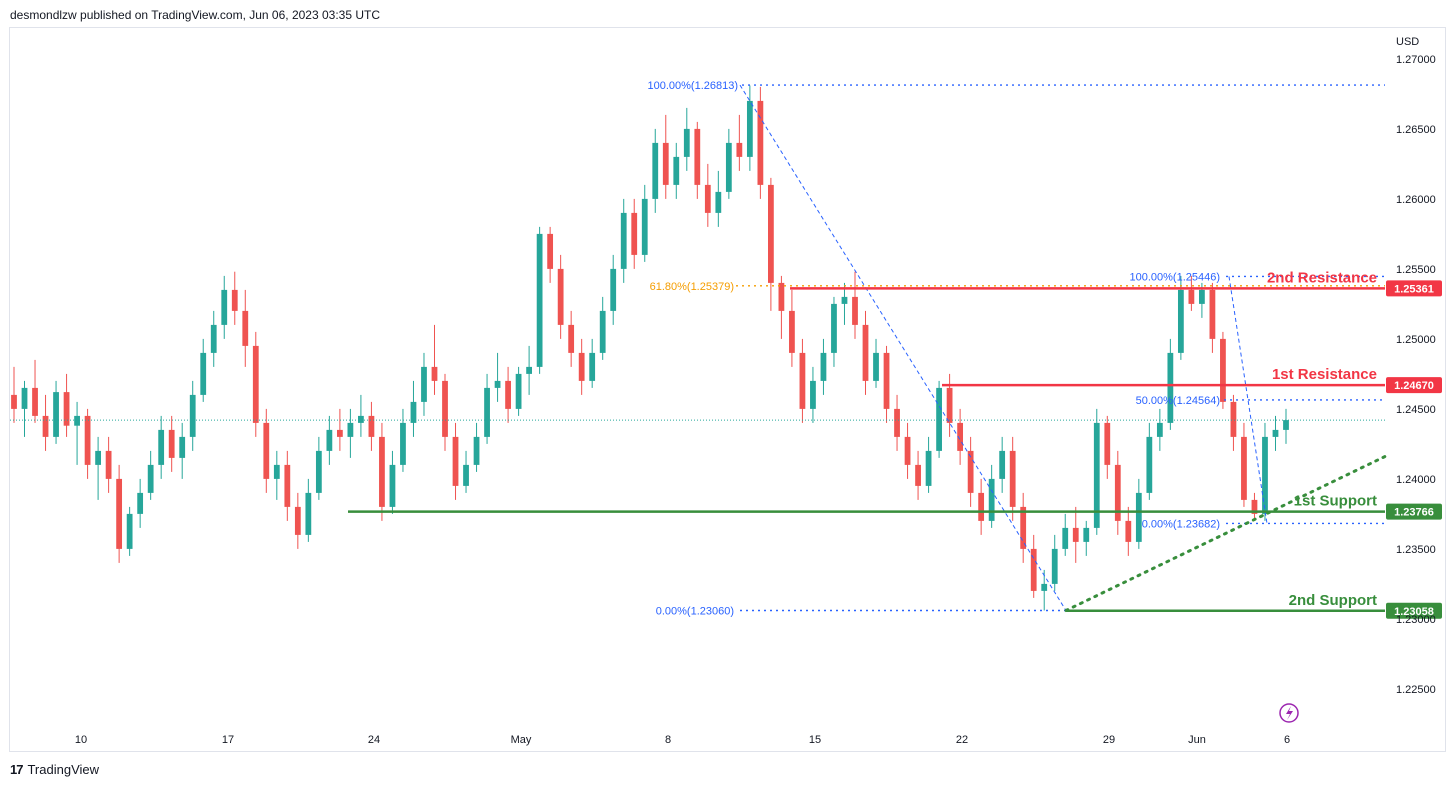 The height and width of the screenshot is (788, 1456). What do you see at coordinates (1289, 713) in the screenshot?
I see `lightning-icon` at bounding box center [1289, 713].